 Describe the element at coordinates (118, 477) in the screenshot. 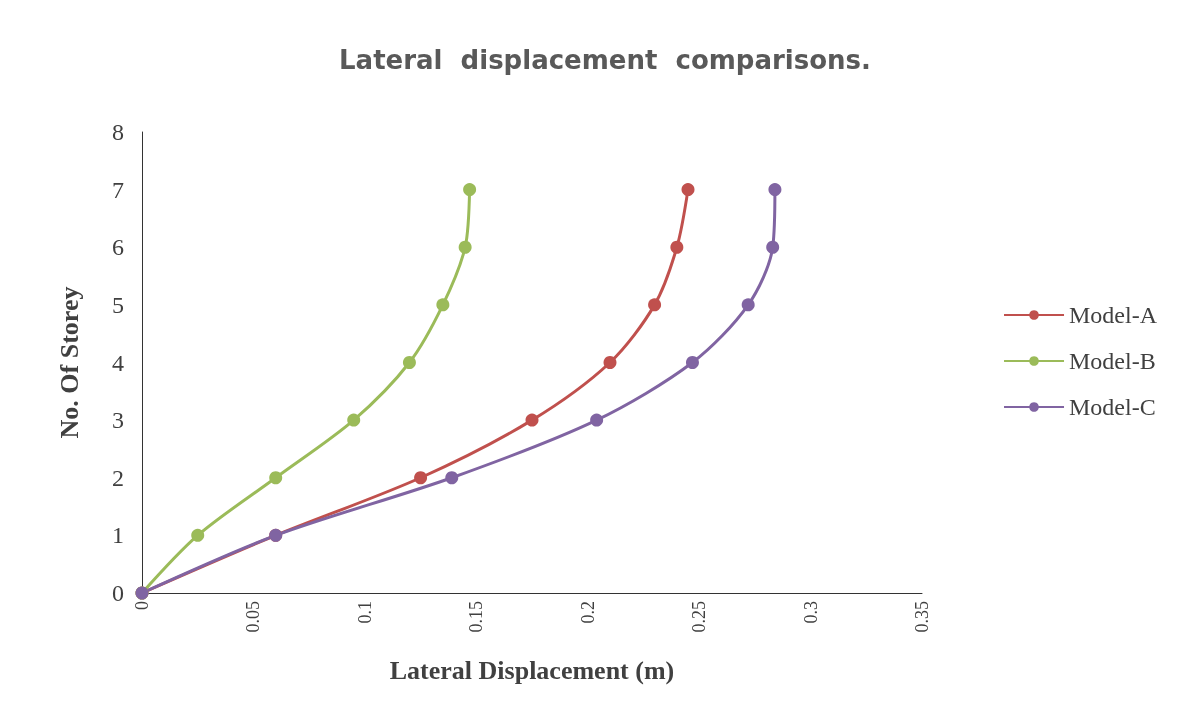

I see `y-tick-label: 2` at that location.